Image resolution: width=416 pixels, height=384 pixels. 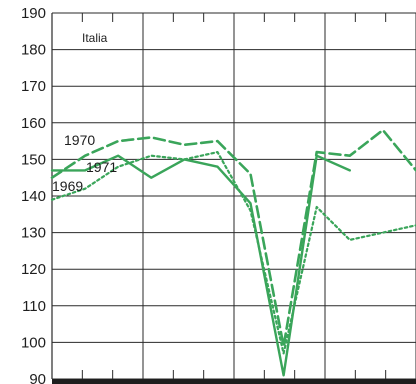 I want to click on y-axis: 190 180 170 160 150 140 130 120 110 100 90, so click(x=33, y=194).